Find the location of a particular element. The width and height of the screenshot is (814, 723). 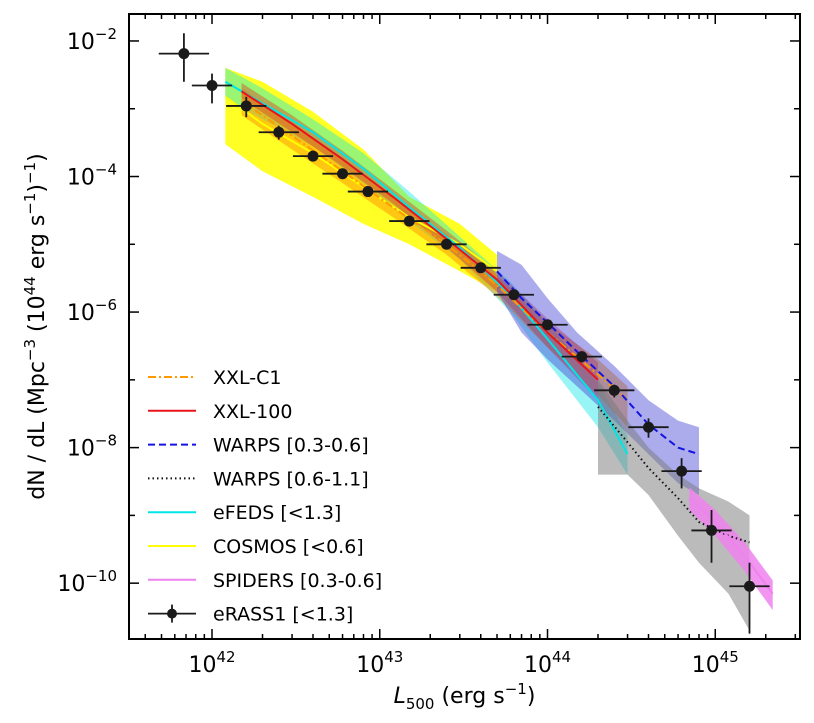

legend-entry-xxl-100: XXL-100 is located at coordinates (220, 412).